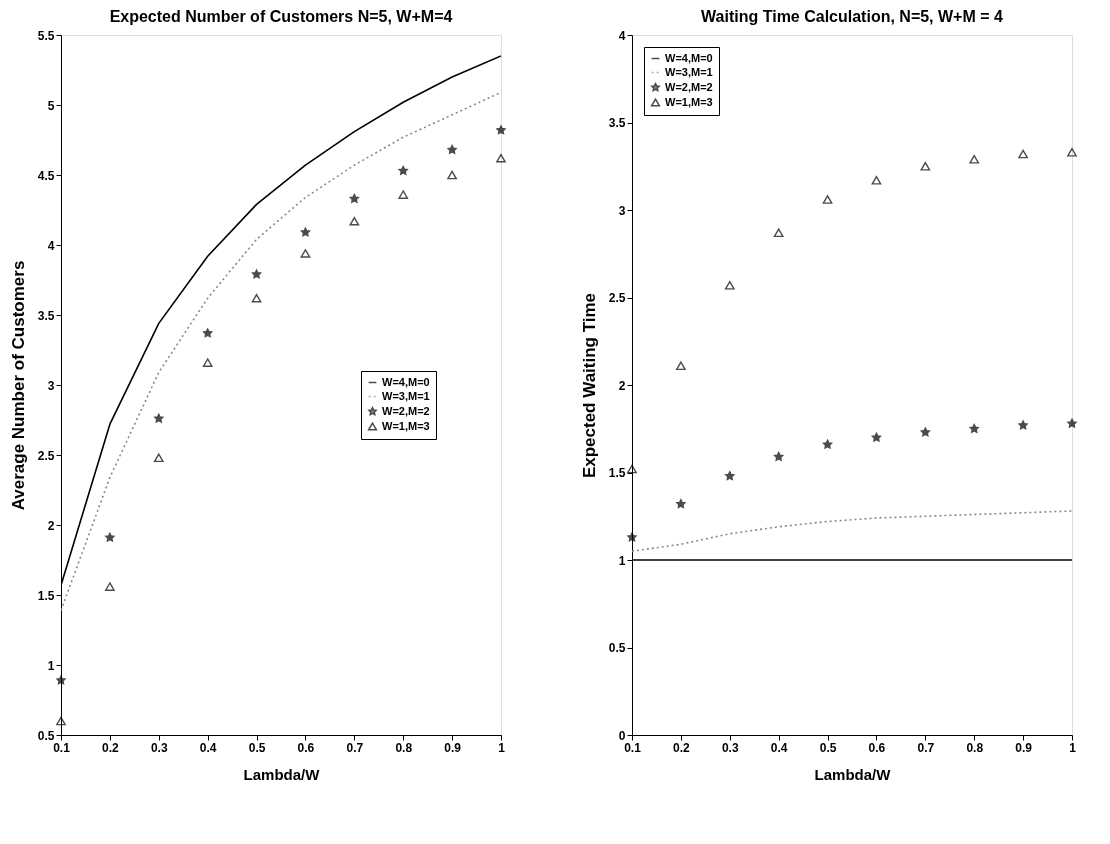 This screenshot has width=1110, height=844. Describe the element at coordinates (622, 735) in the screenshot. I see `y-tick-label: 0` at that location.